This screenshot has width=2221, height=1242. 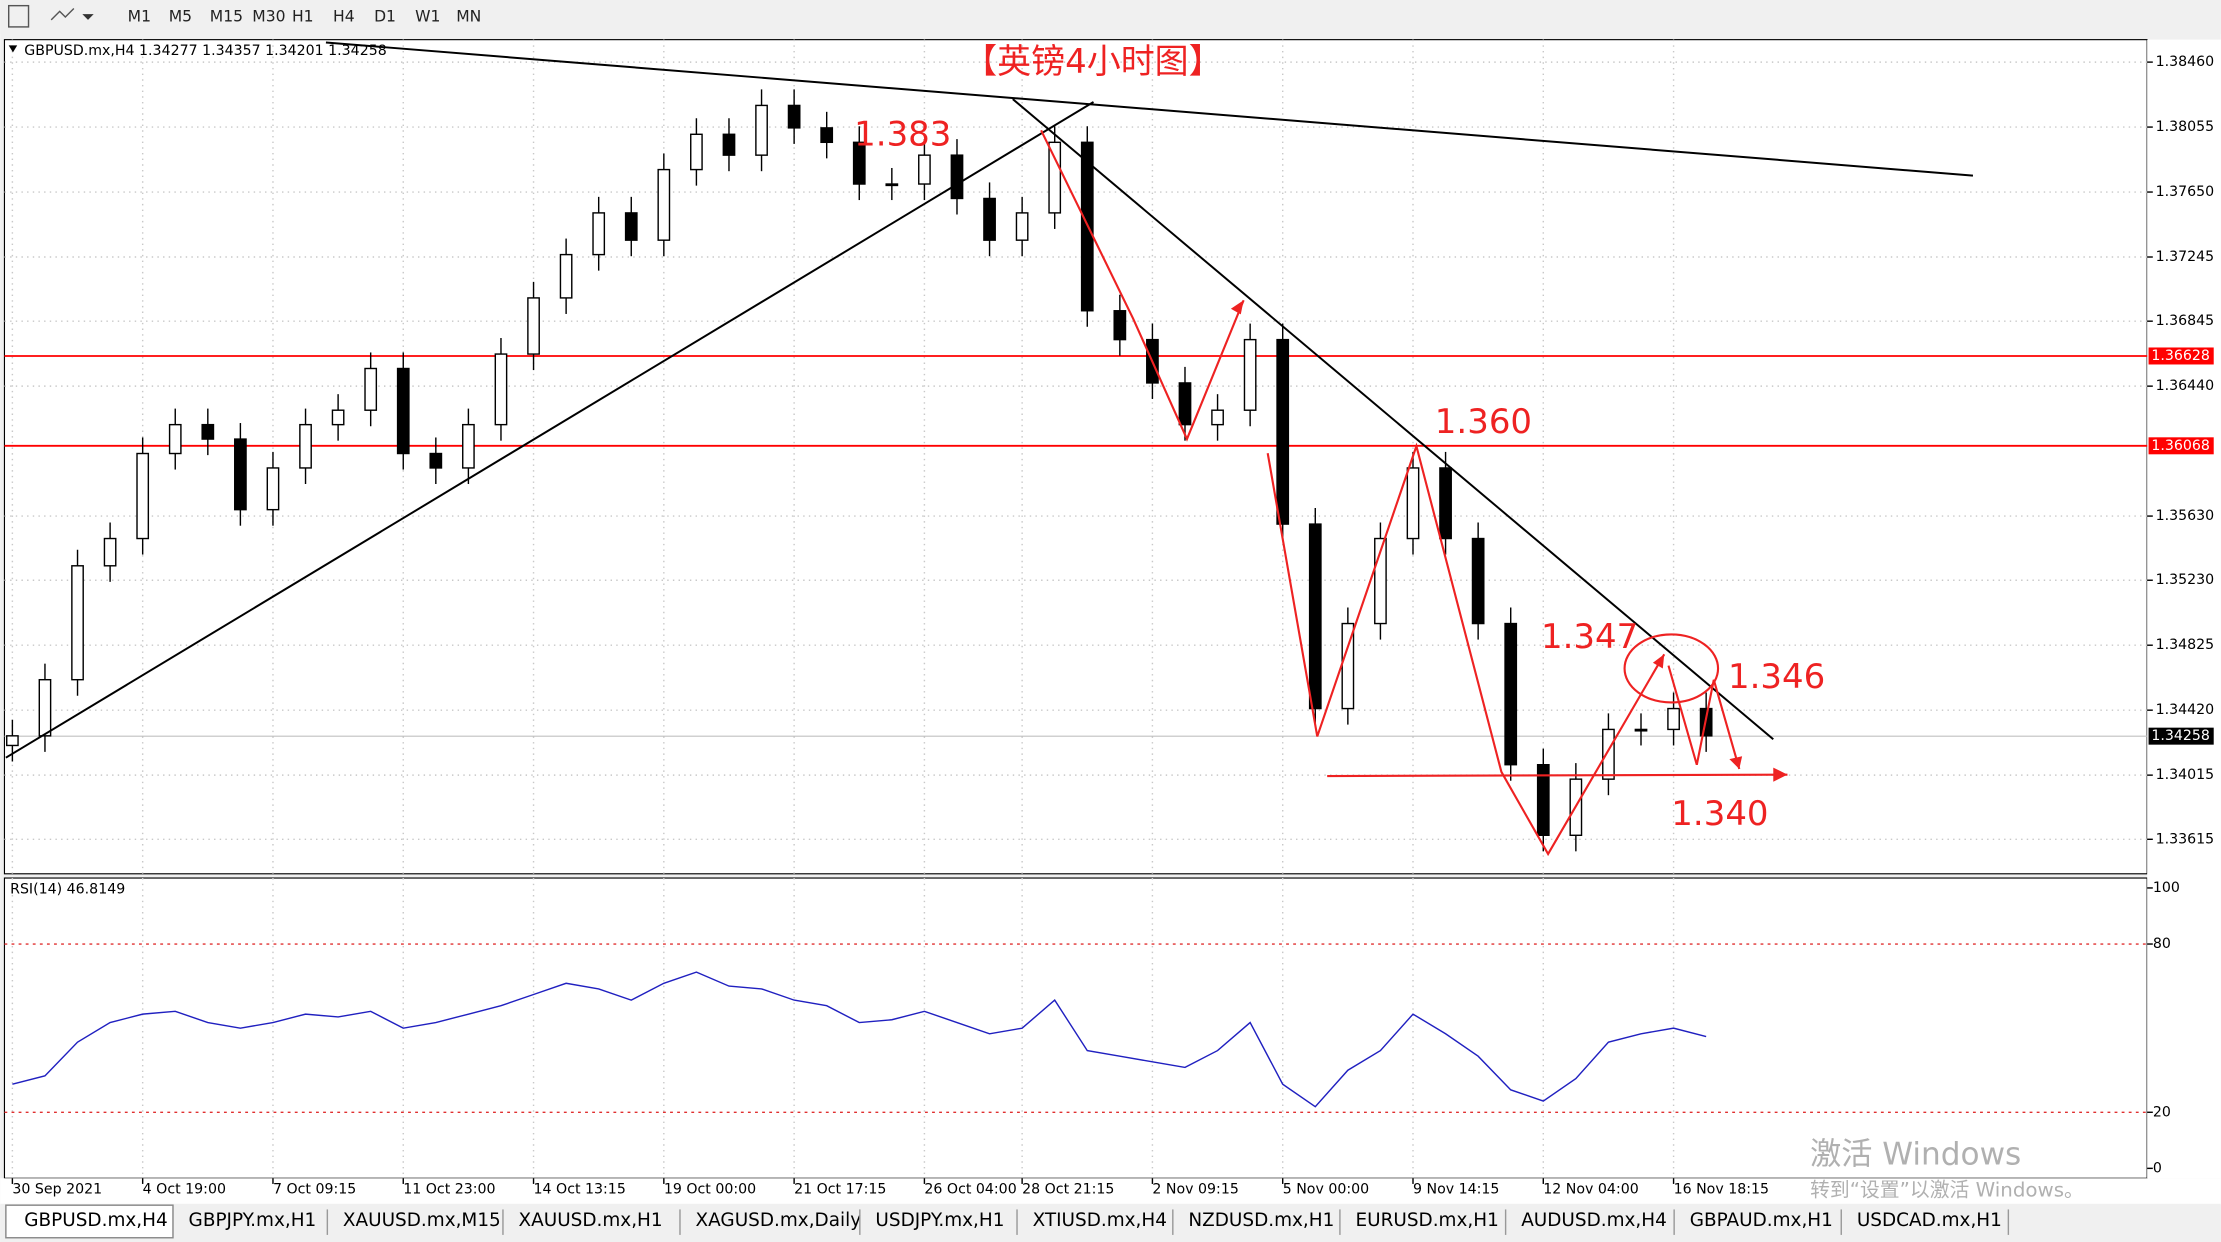 I want to click on trend-line, so click(x=1149, y=109).